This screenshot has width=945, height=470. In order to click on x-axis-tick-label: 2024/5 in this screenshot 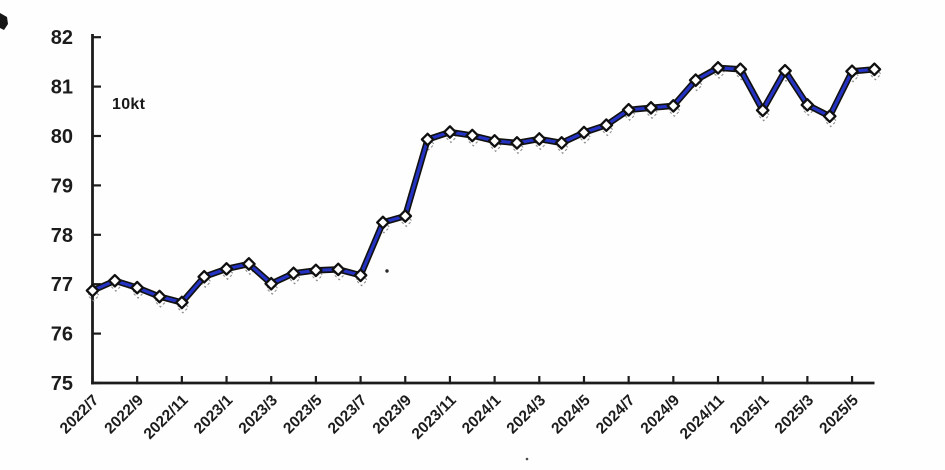, I will do `click(571, 415)`.